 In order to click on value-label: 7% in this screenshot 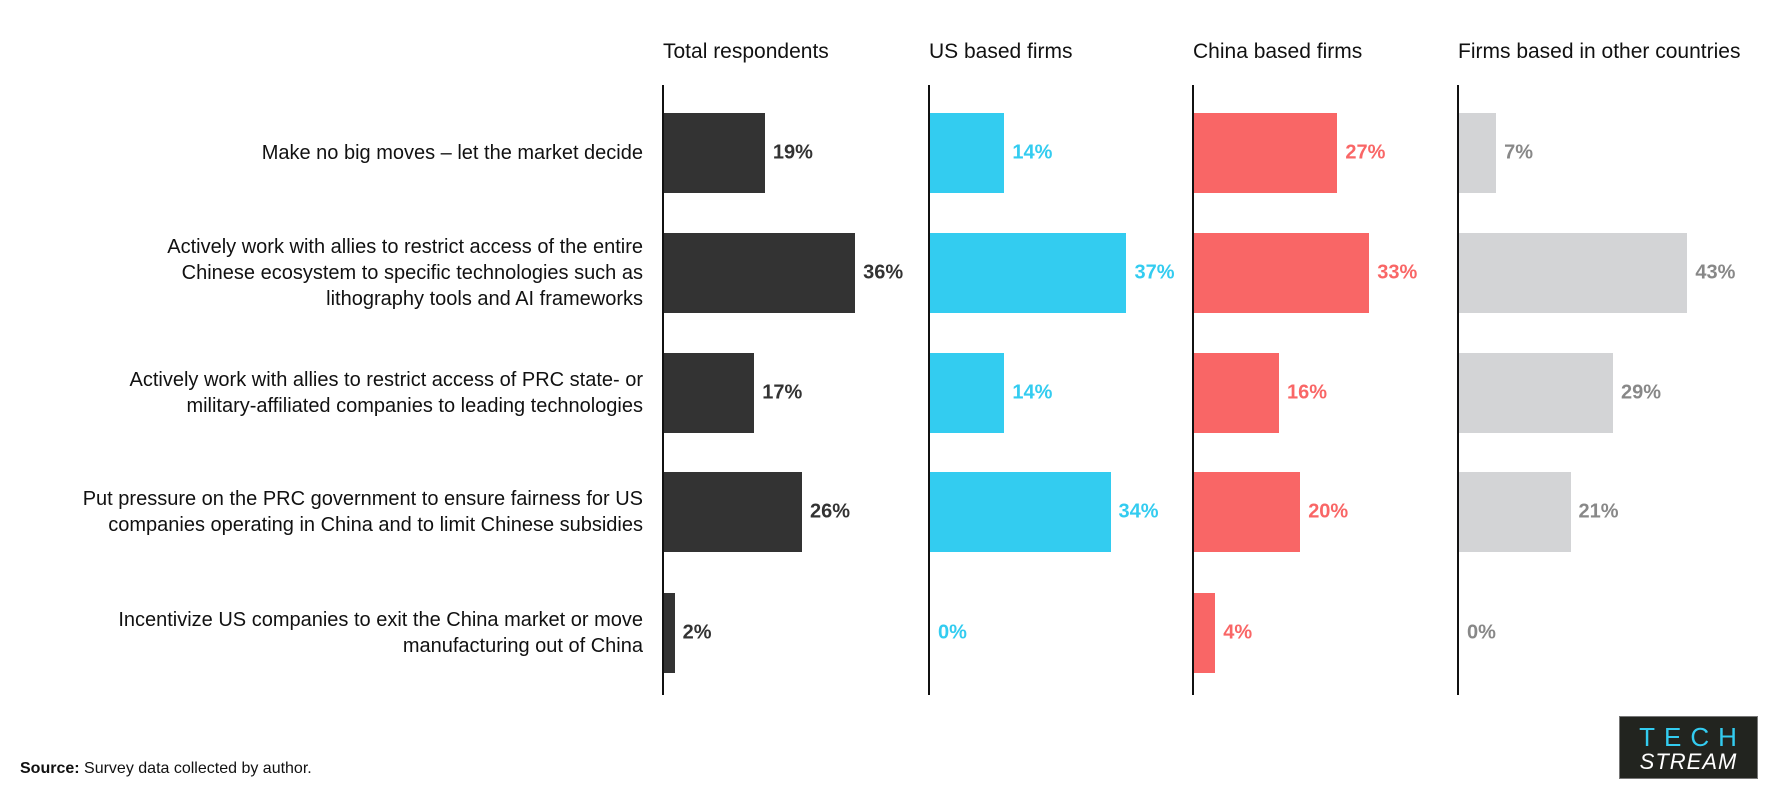, I will do `click(1519, 152)`.